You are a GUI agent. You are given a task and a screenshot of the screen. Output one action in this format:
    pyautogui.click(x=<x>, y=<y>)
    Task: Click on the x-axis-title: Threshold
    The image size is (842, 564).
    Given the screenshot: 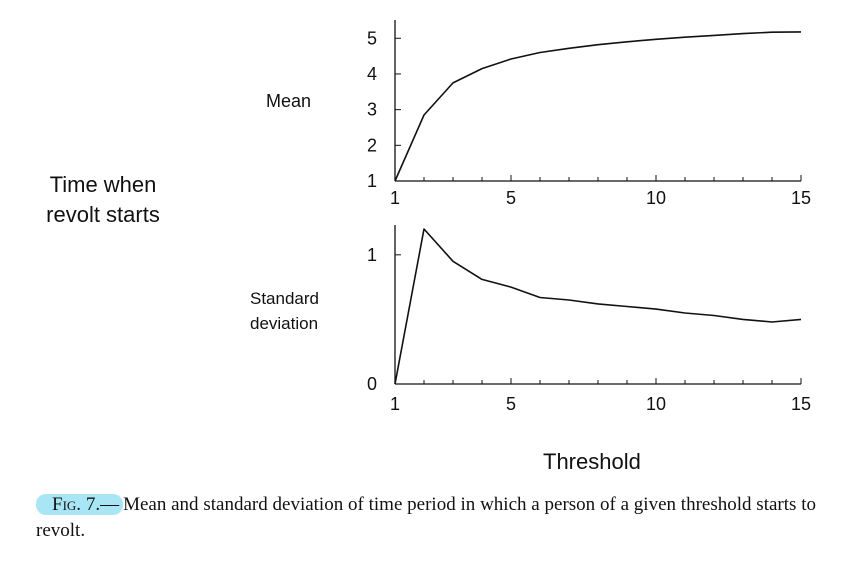 What is the action you would take?
    pyautogui.click(x=592, y=461)
    